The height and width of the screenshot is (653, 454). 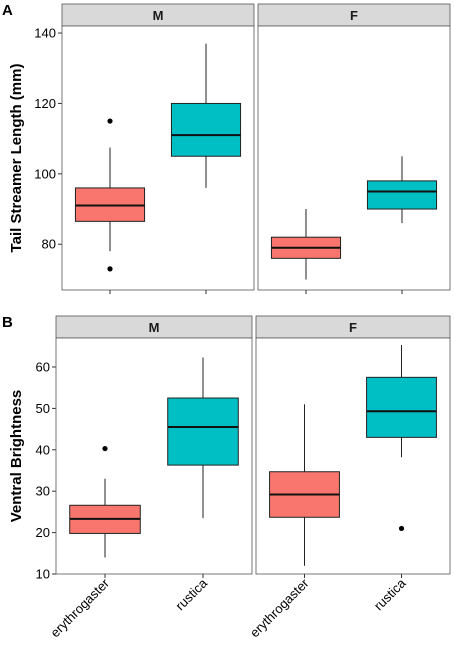 I want to click on y-tick-label: 50, so click(x=43, y=408).